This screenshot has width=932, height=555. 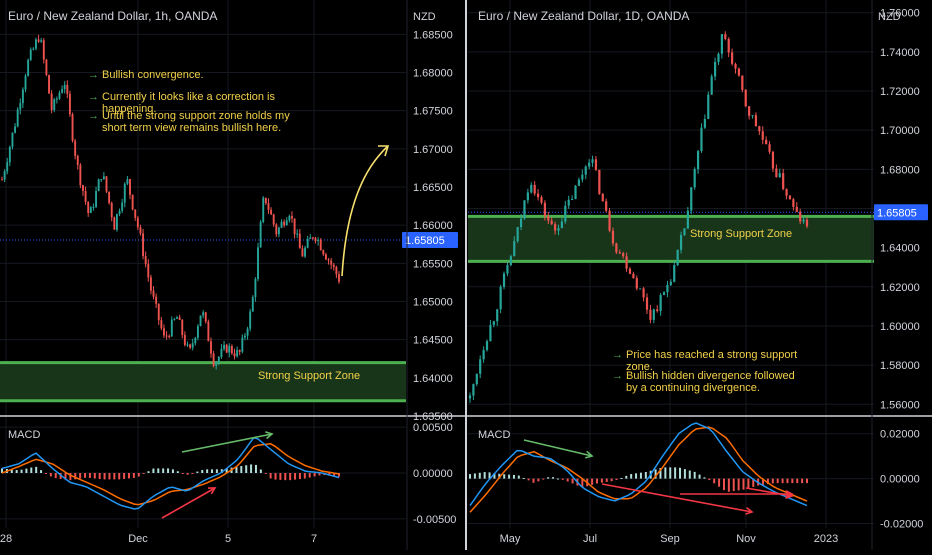 What do you see at coordinates (433, 303) in the screenshot?
I see `price-tick-label: 1.65000` at bounding box center [433, 303].